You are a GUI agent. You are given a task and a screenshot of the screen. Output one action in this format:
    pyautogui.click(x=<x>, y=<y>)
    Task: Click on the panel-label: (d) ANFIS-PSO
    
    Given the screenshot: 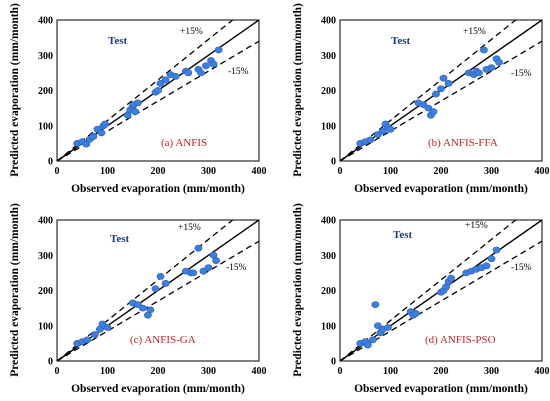 What is the action you would take?
    pyautogui.click(x=460, y=340)
    